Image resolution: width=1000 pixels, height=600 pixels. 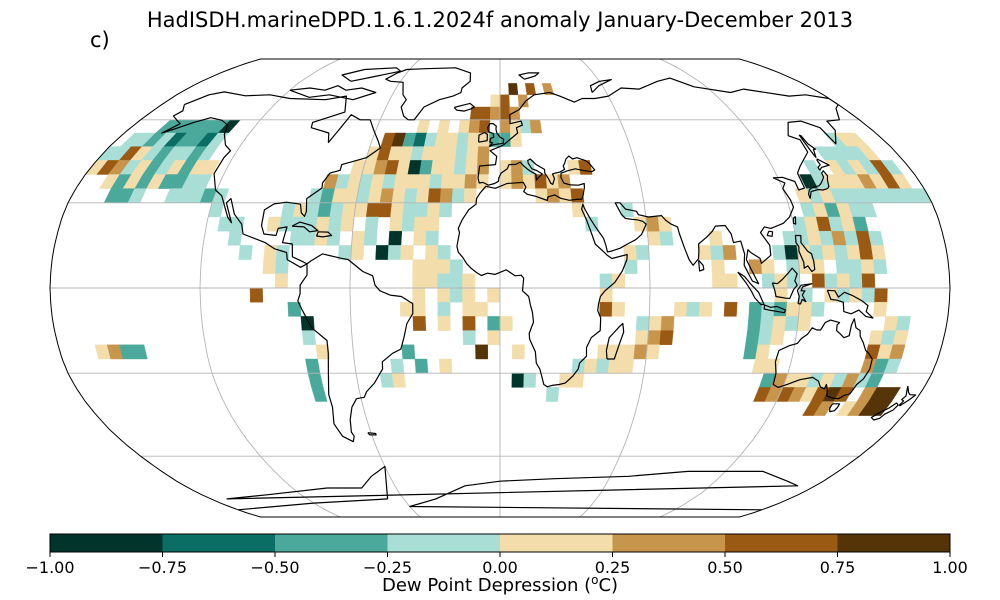 What do you see at coordinates (106, 543) in the screenshot?
I see `colorbar-segment` at bounding box center [106, 543].